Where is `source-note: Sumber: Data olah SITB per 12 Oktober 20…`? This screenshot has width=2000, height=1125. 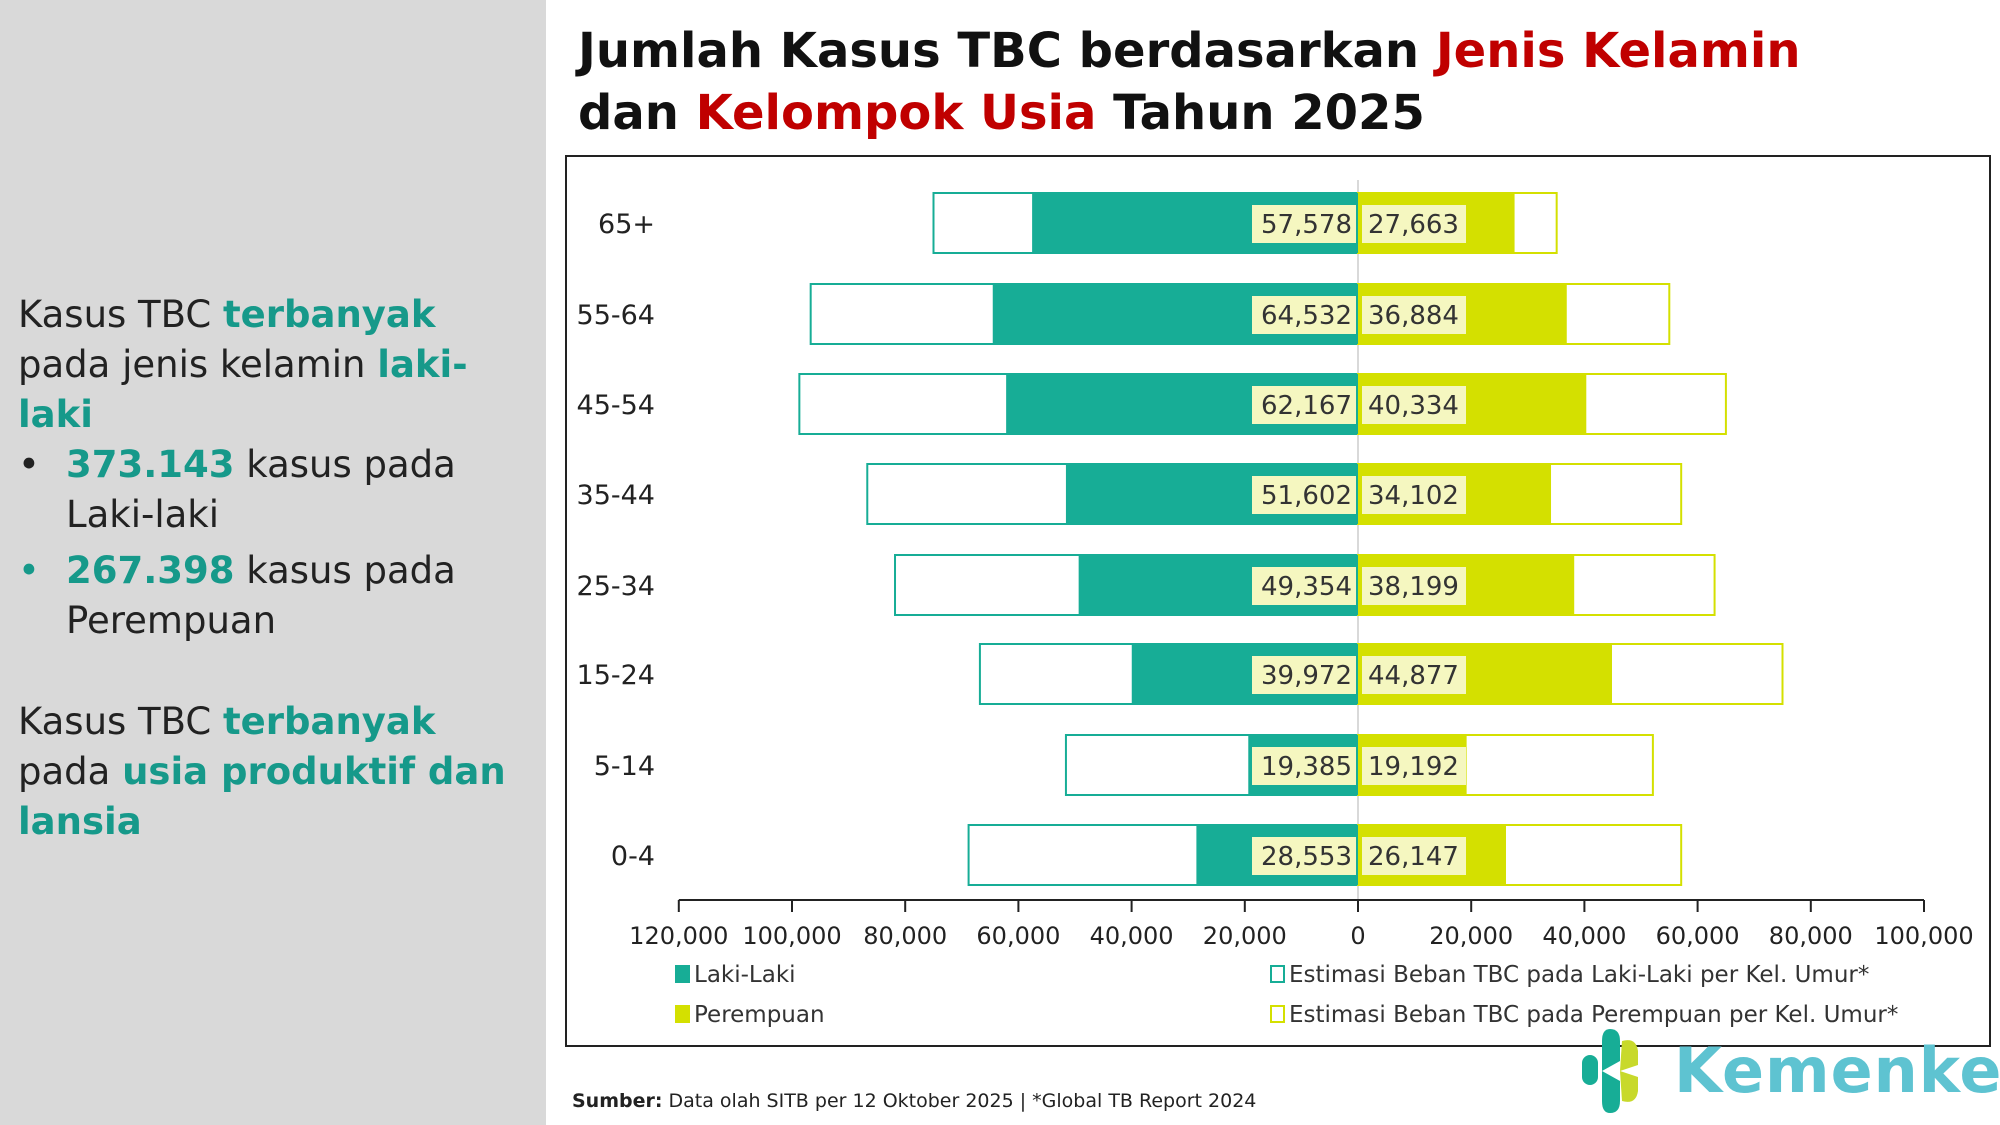 source-note: Sumber: Data olah SITB per 12 Oktober 20… is located at coordinates (914, 1101).